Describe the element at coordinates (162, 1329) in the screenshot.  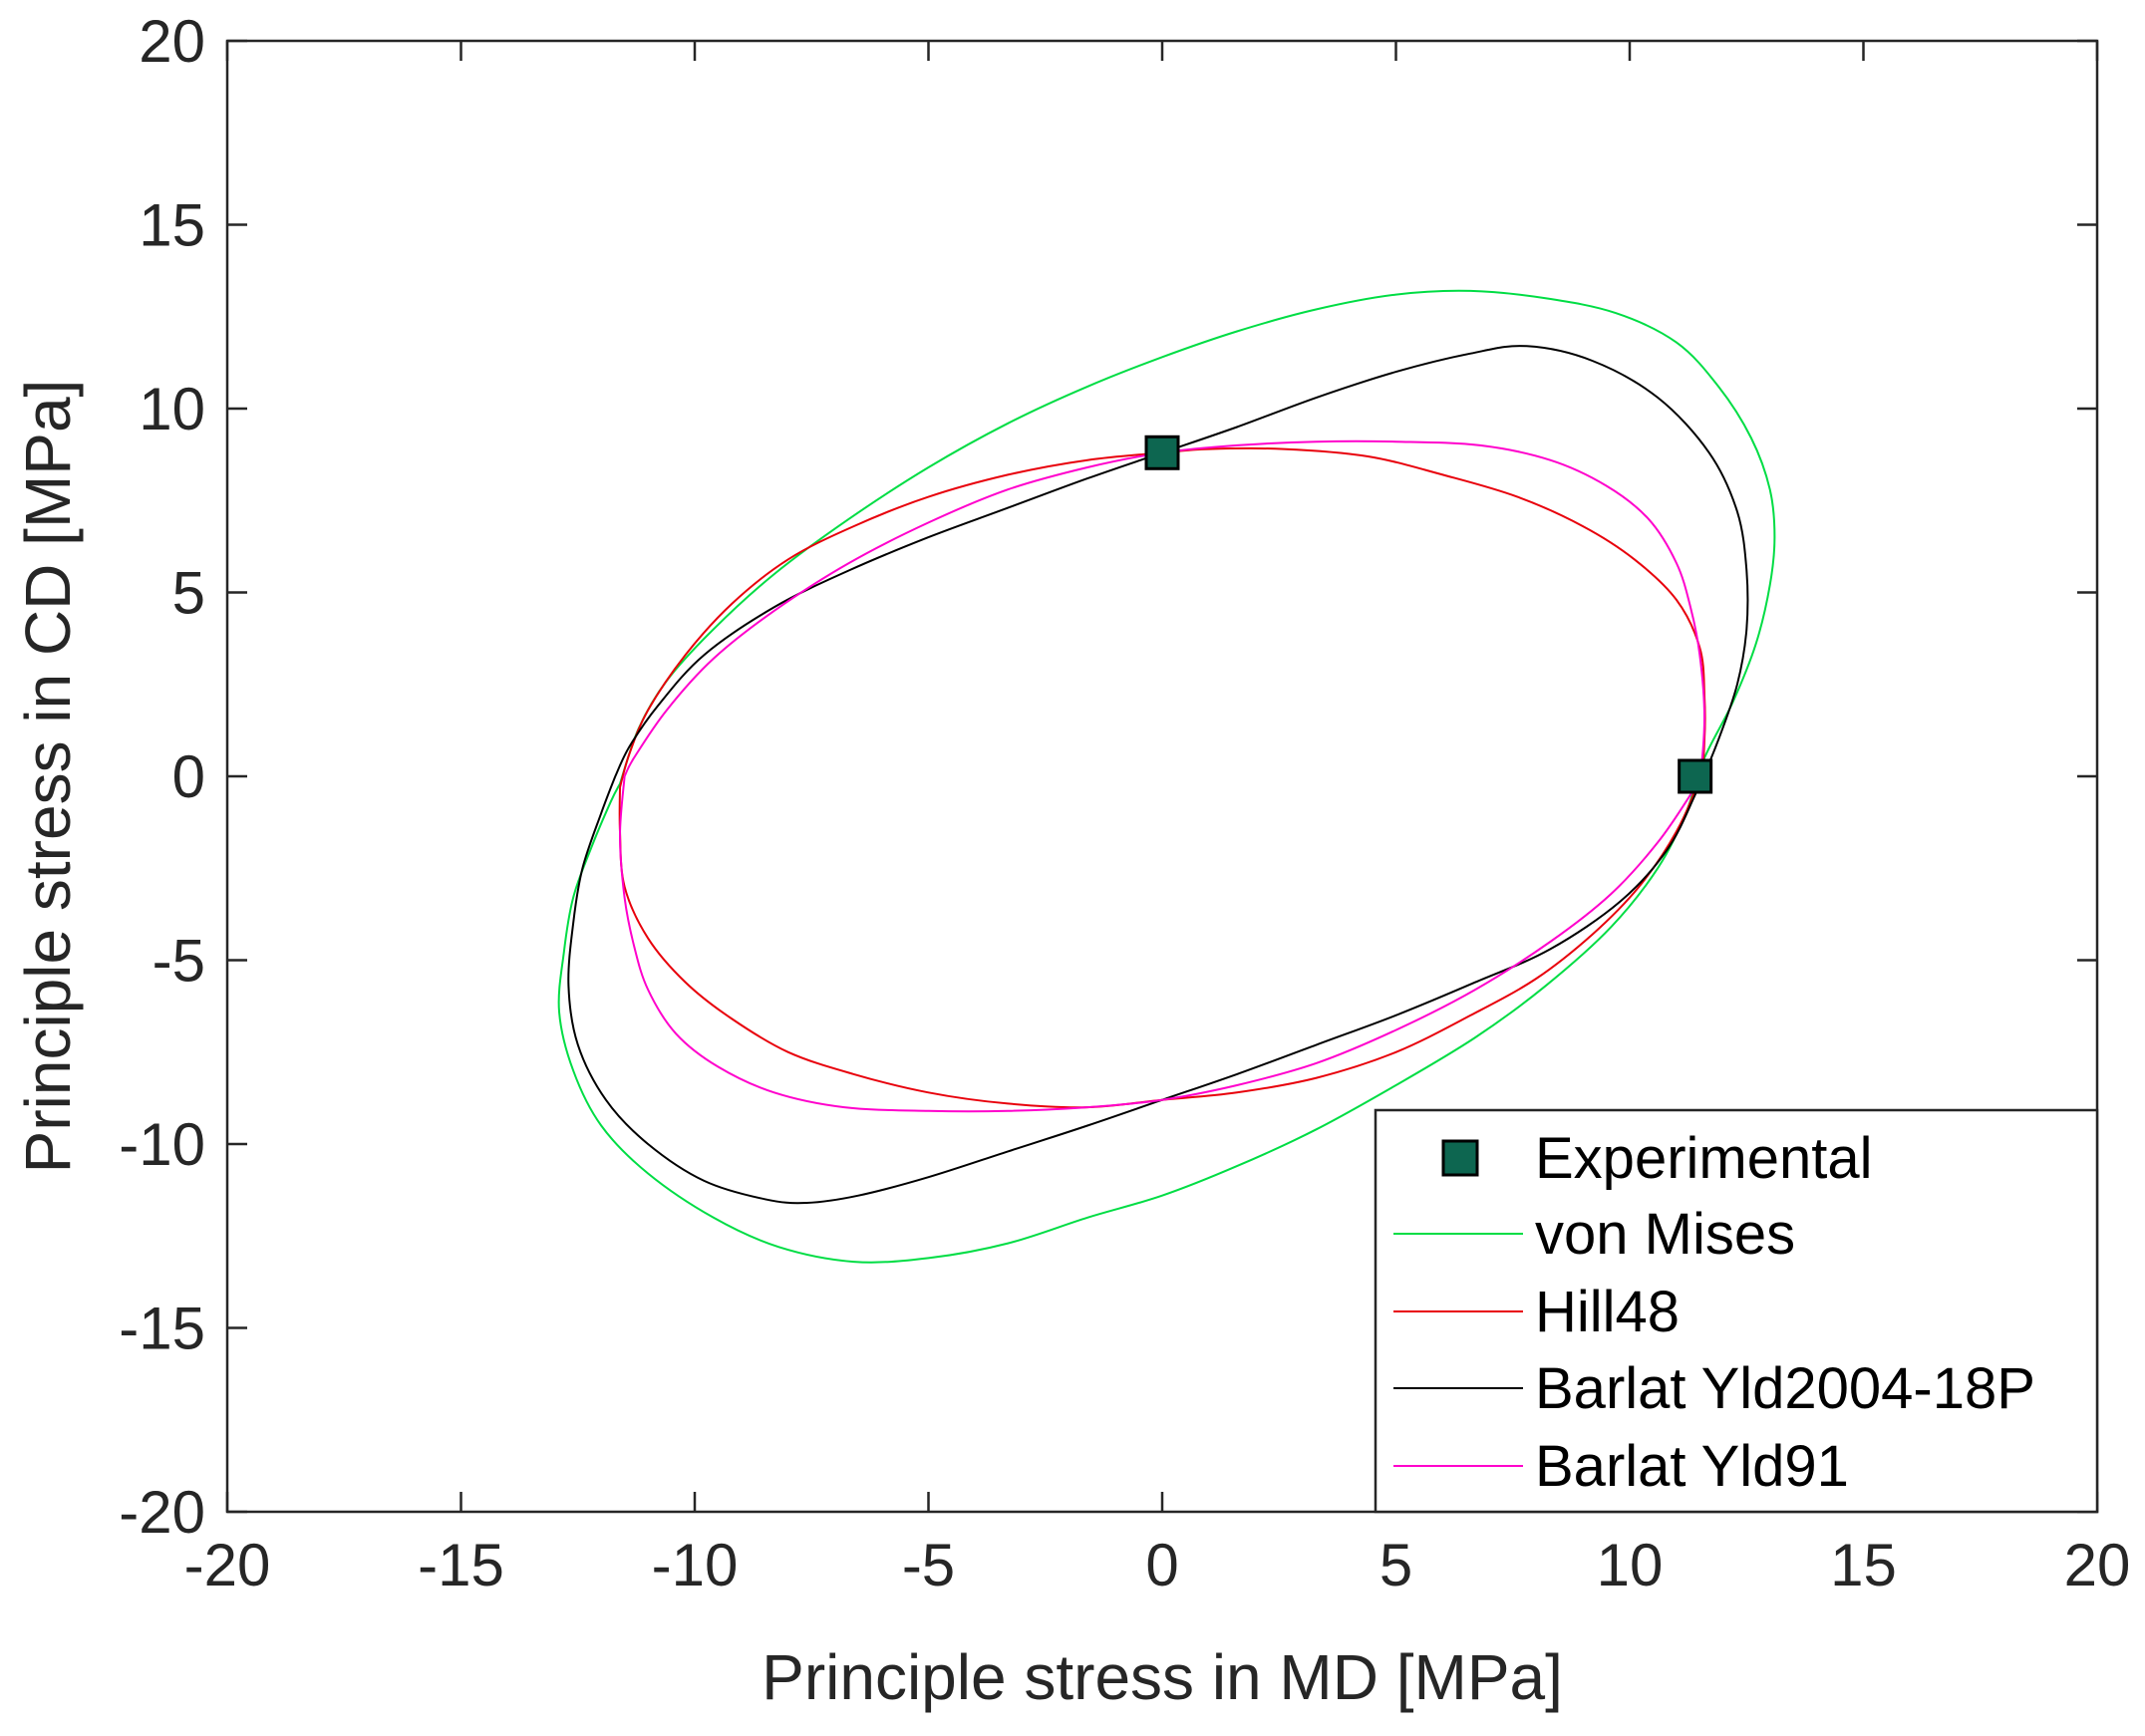
I see `y-tick-label: -15` at that location.